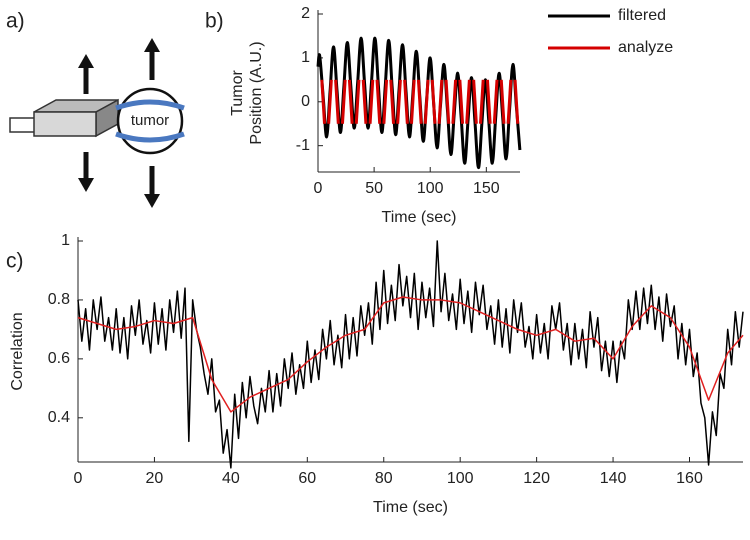 The width and height of the screenshot is (750, 540). I want to click on tumor-label: tumor, so click(150, 120).